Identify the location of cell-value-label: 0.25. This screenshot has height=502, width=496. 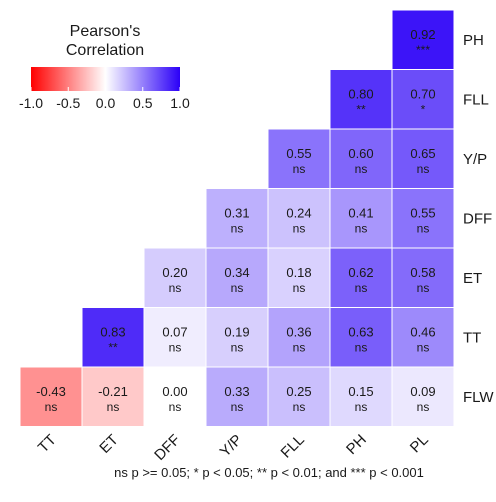
(298, 391).